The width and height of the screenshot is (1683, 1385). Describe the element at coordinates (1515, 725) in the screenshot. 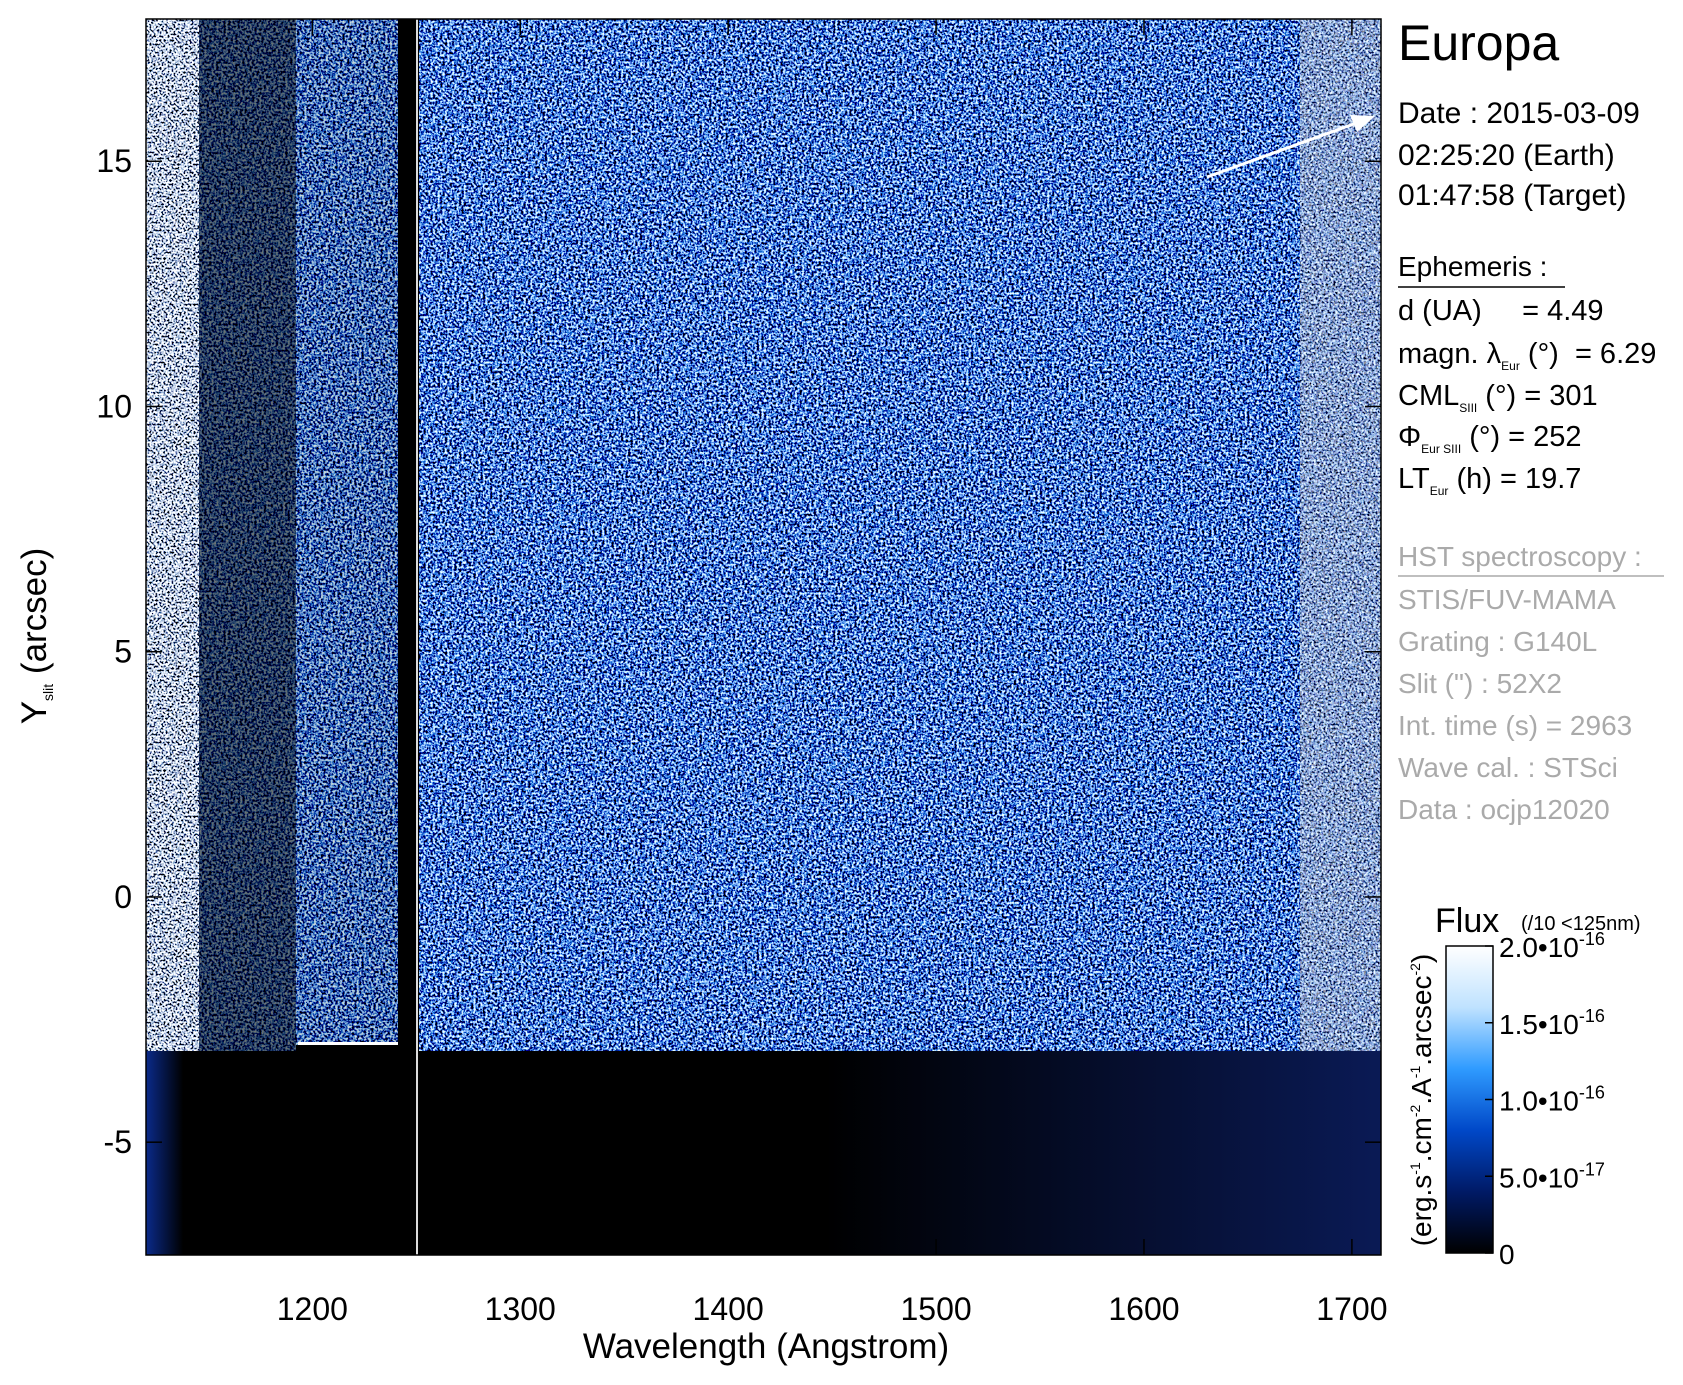

I see `instrument-line: Int. time (s) = 2963` at that location.